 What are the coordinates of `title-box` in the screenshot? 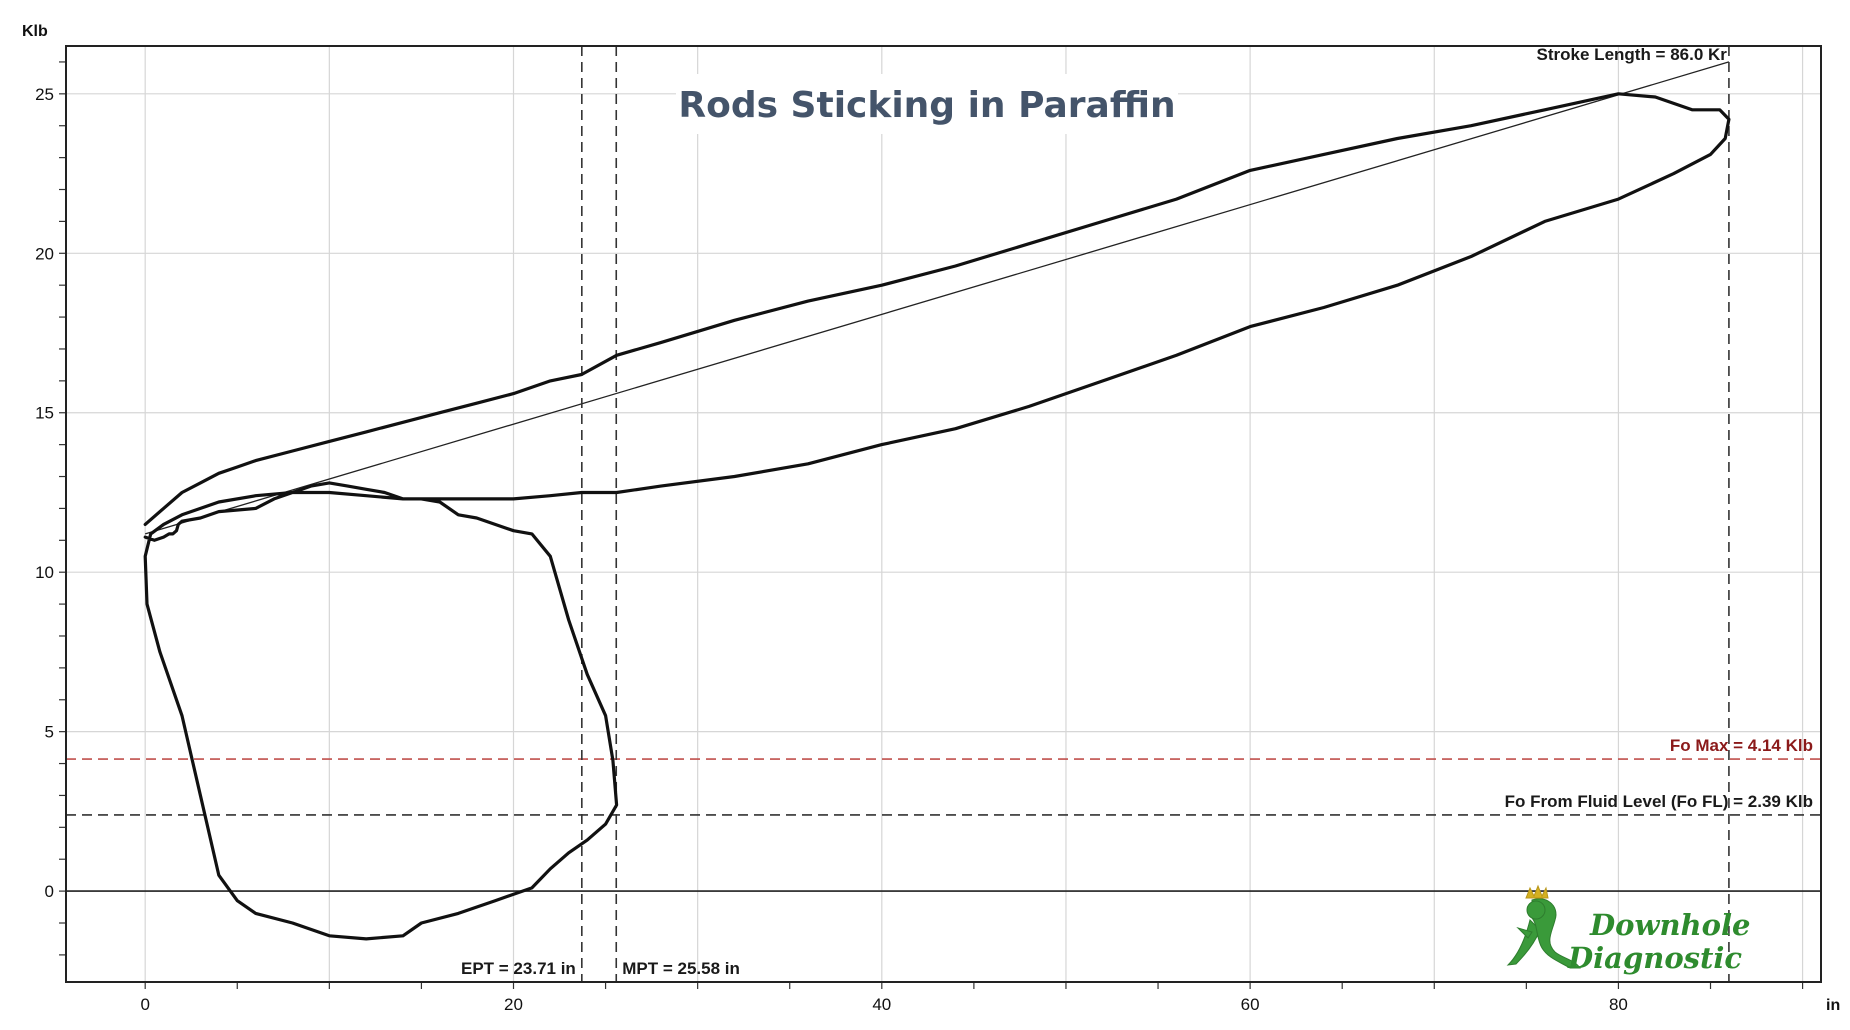 It's located at (927, 104).